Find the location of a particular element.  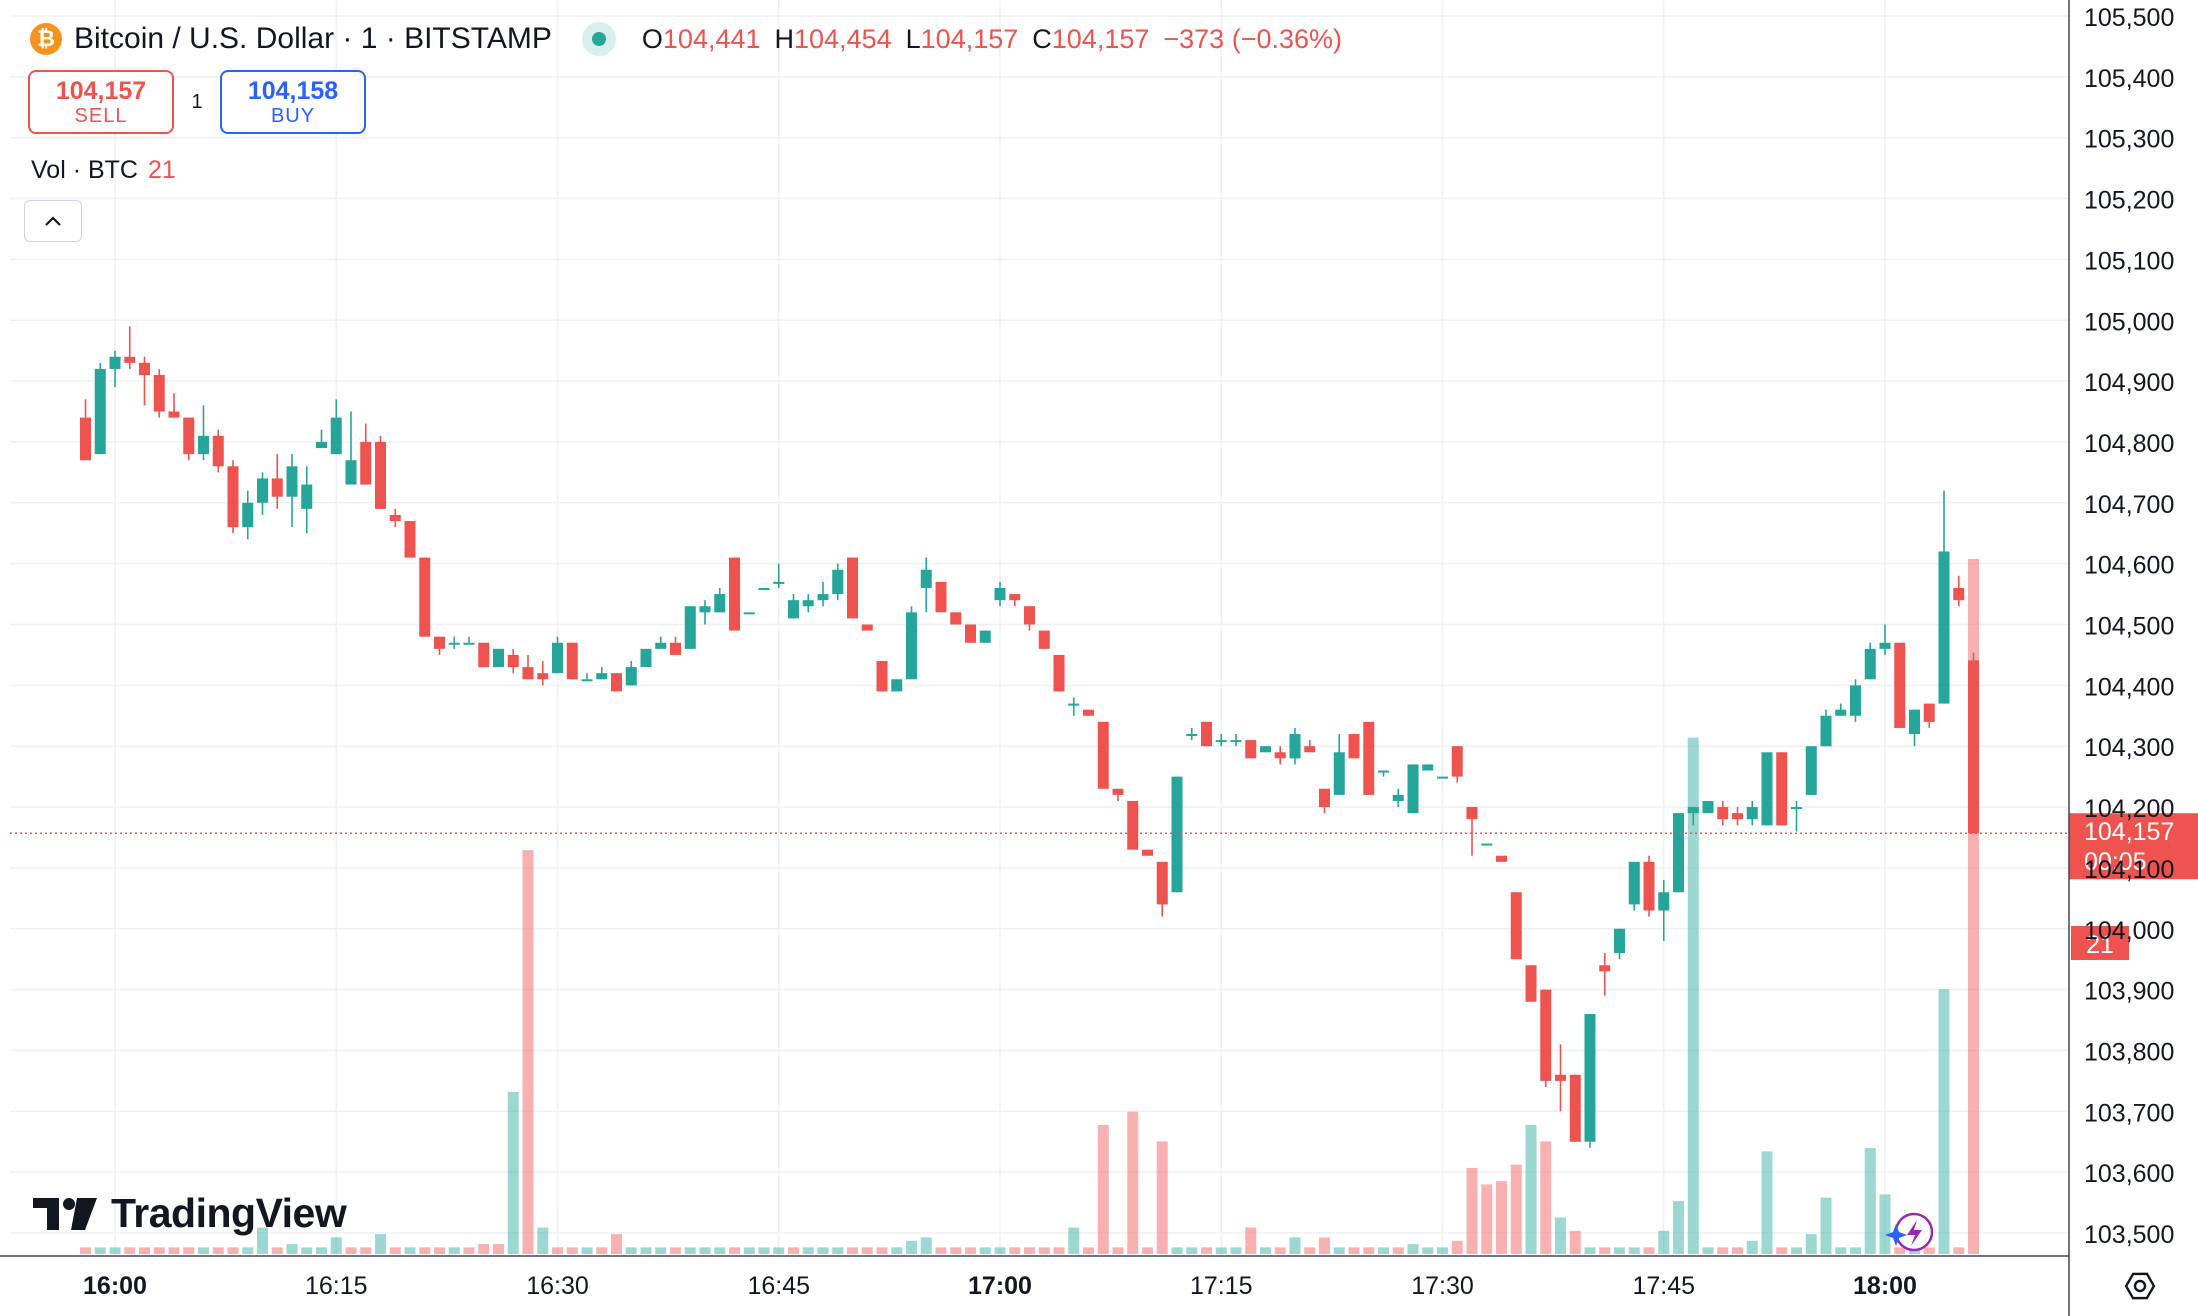

x-tick-label: 17:00 is located at coordinates (1000, 1286).